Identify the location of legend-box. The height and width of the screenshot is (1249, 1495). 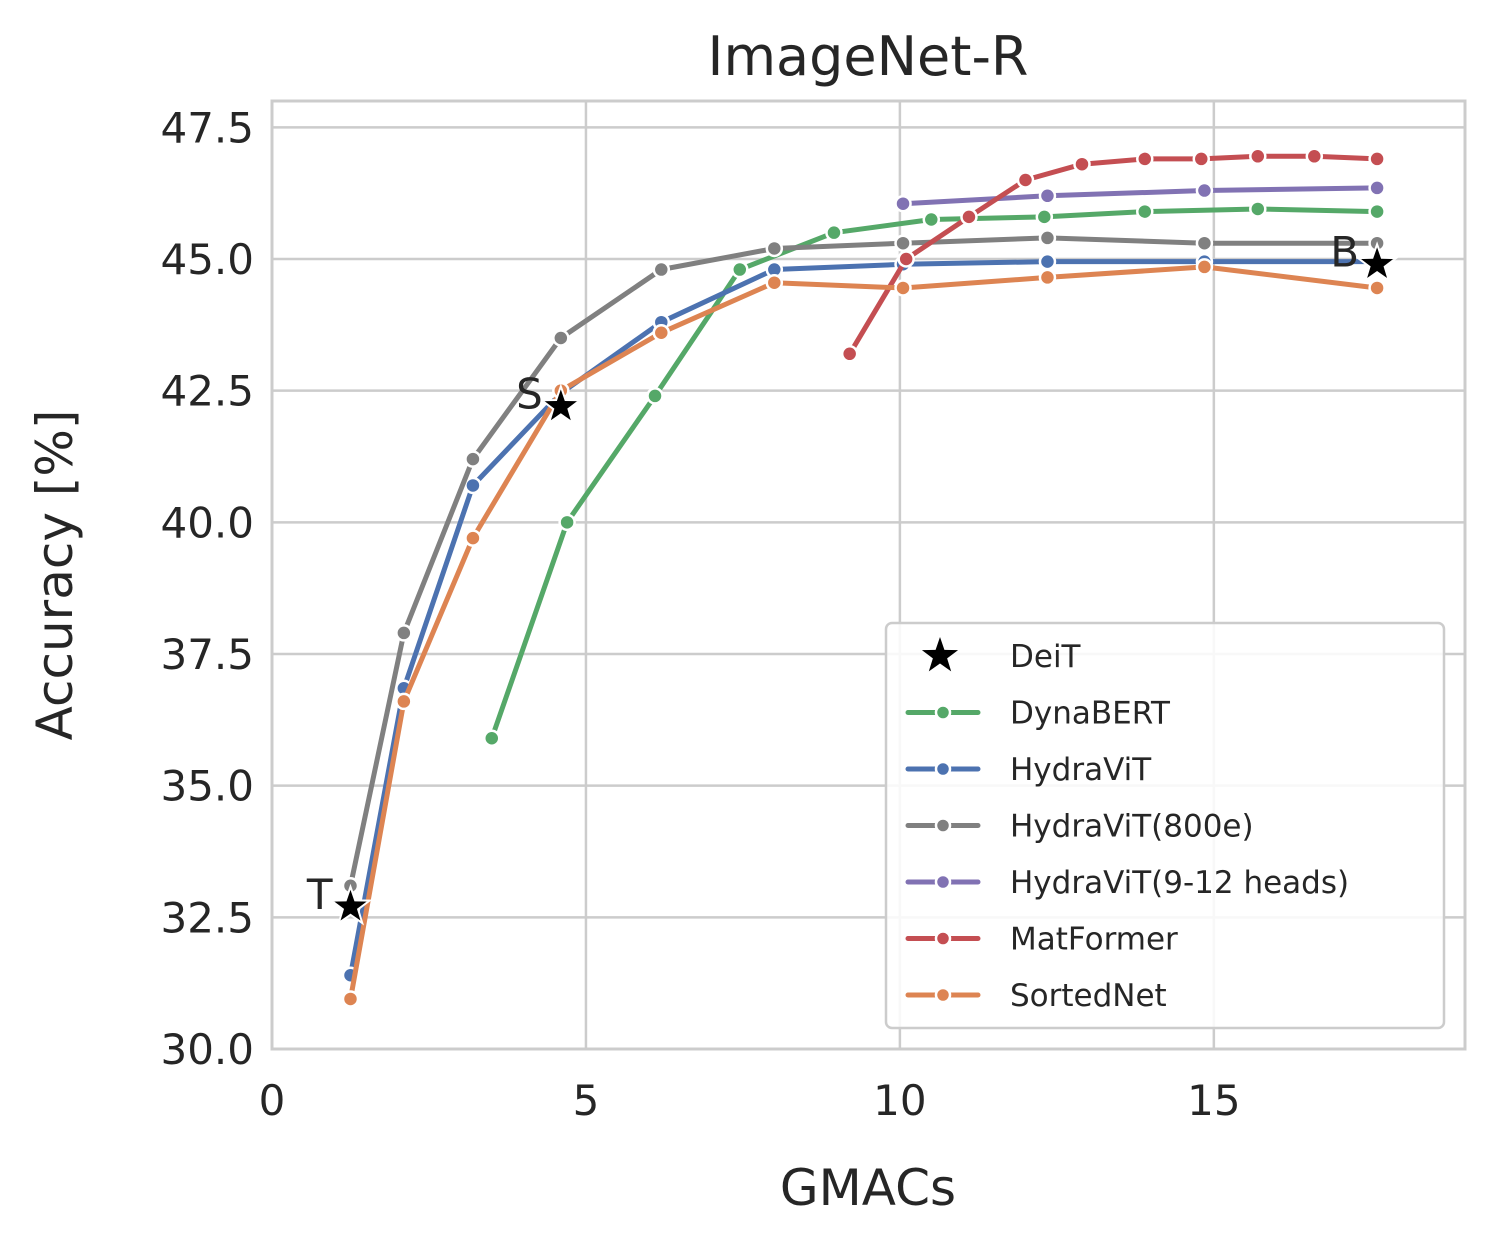
(1165, 825).